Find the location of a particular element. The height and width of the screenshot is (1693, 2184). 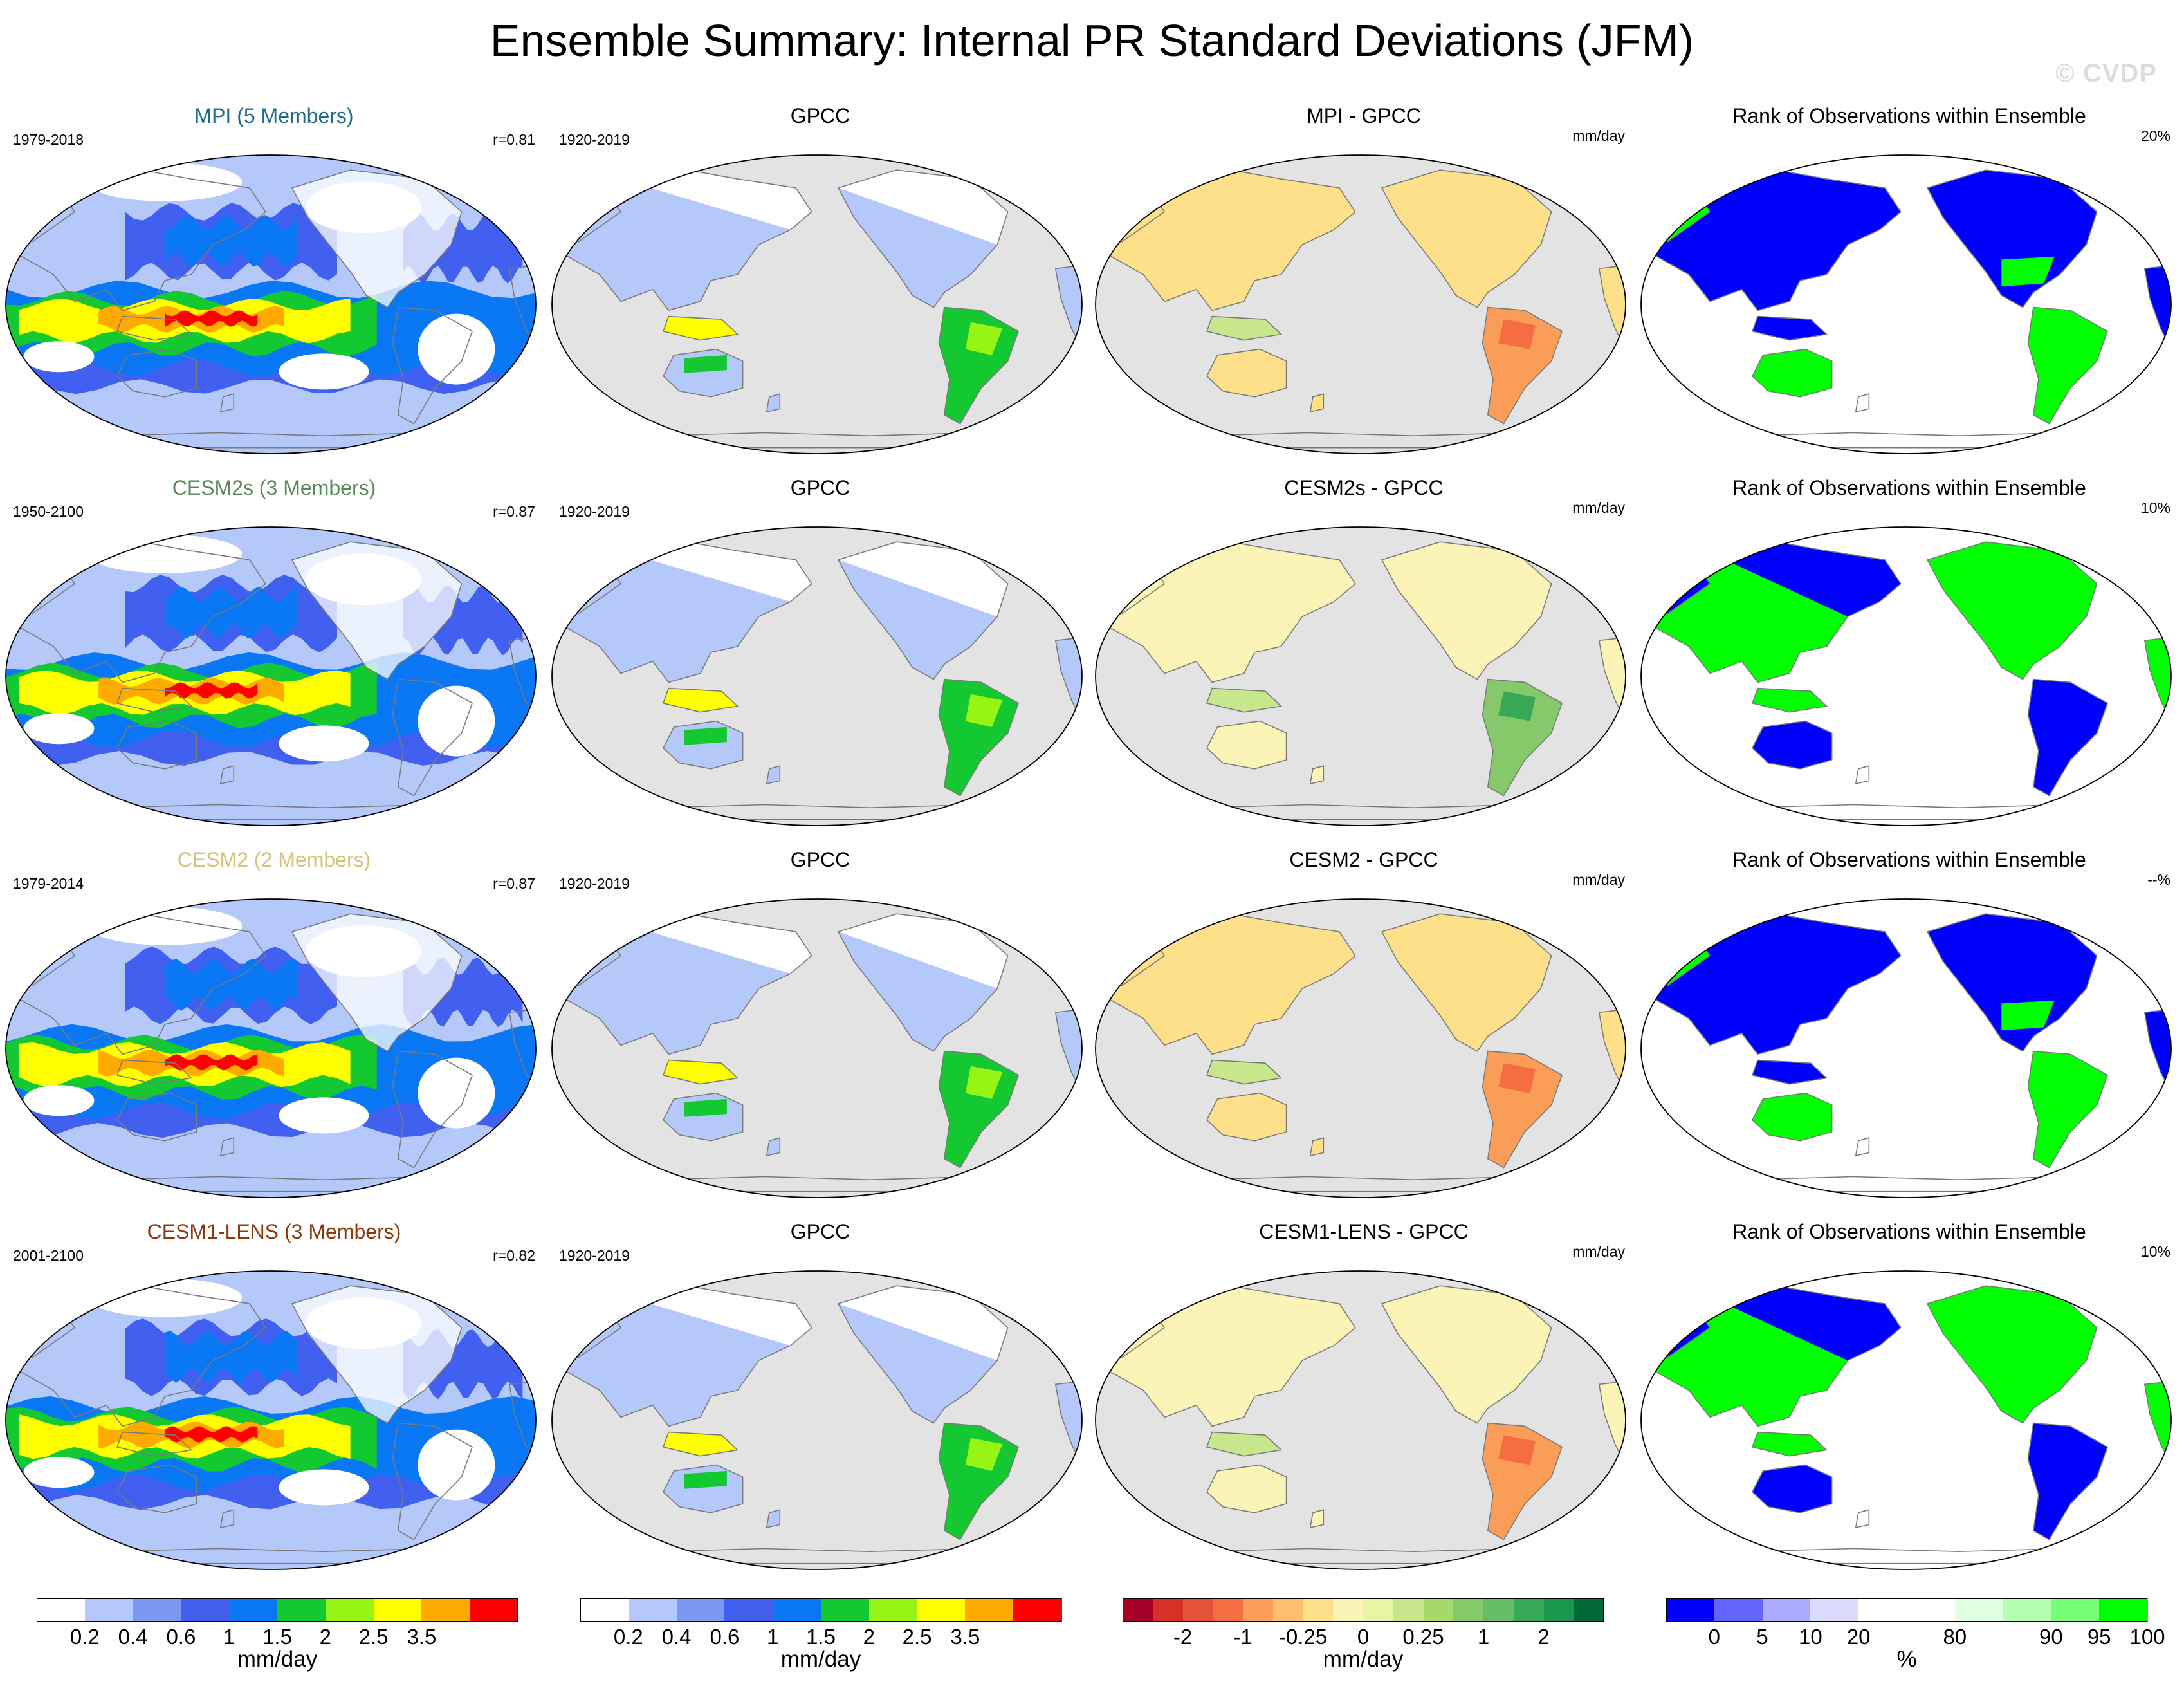

colorbar-tick-label: -2 is located at coordinates (1183, 1637).